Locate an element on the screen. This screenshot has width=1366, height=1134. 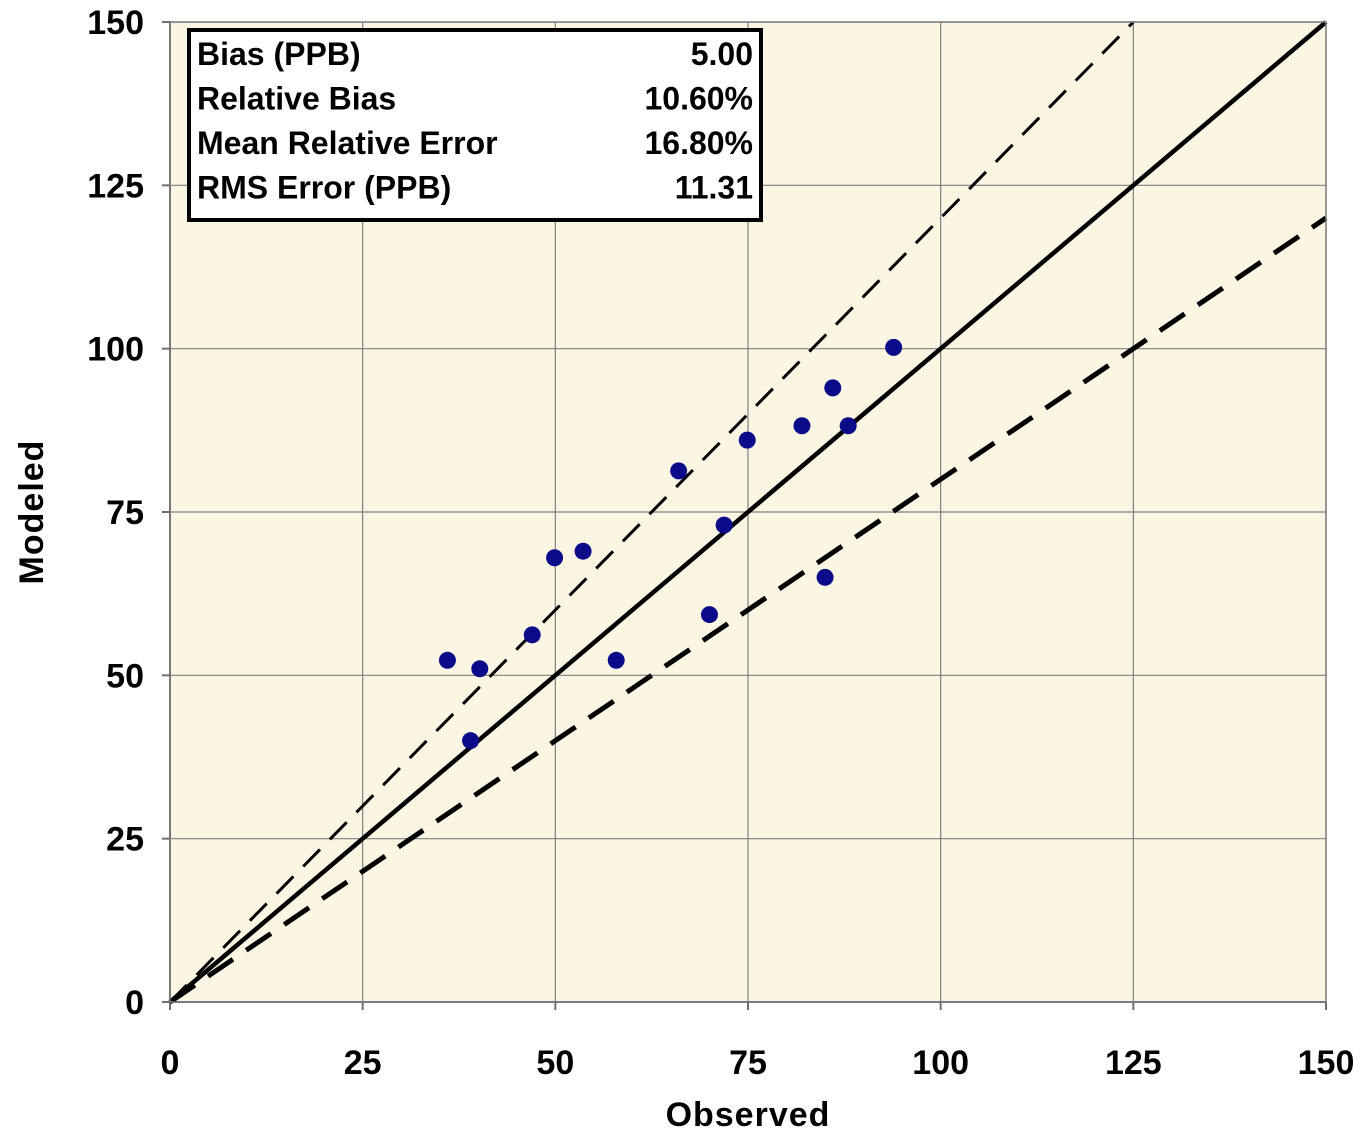
data-points is located at coordinates (670, 544).